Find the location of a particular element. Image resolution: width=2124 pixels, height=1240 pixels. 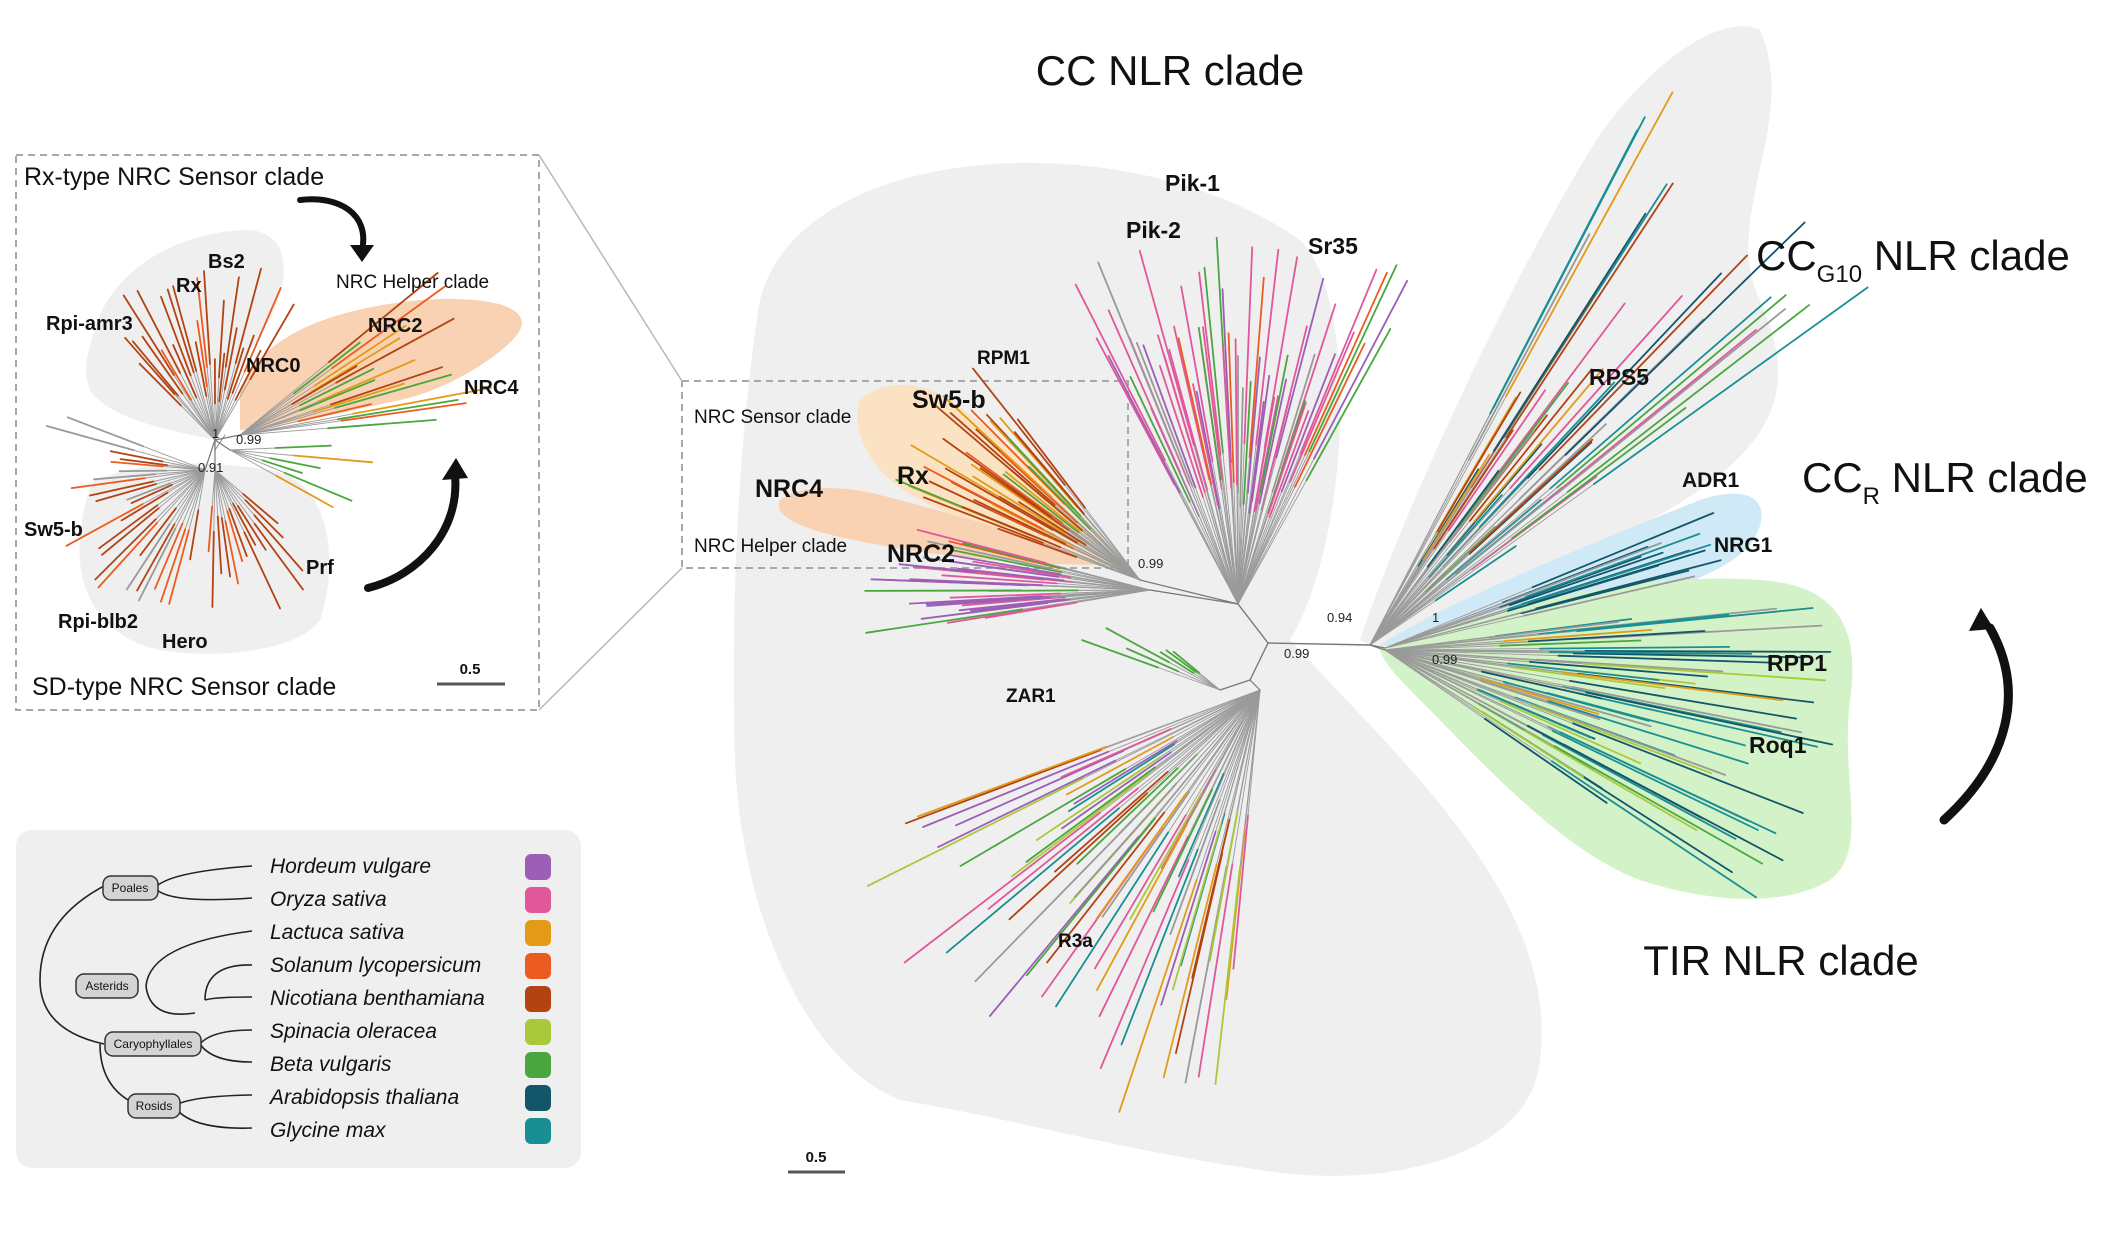

legend-species-item: Arabidopsis thaliana is located at coordinates (409, 1098).